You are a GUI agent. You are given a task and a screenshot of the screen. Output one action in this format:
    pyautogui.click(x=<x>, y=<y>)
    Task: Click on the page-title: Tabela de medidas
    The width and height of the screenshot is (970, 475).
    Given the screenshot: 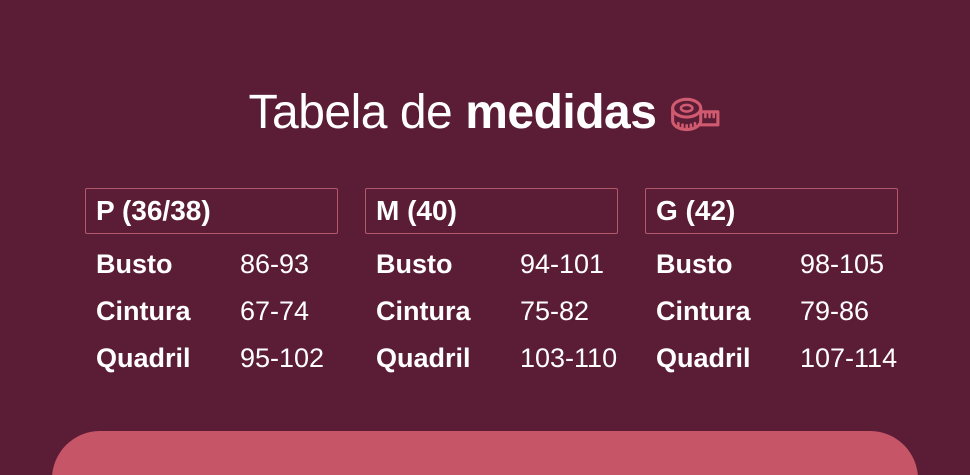 What is the action you would take?
    pyautogui.click(x=485, y=113)
    